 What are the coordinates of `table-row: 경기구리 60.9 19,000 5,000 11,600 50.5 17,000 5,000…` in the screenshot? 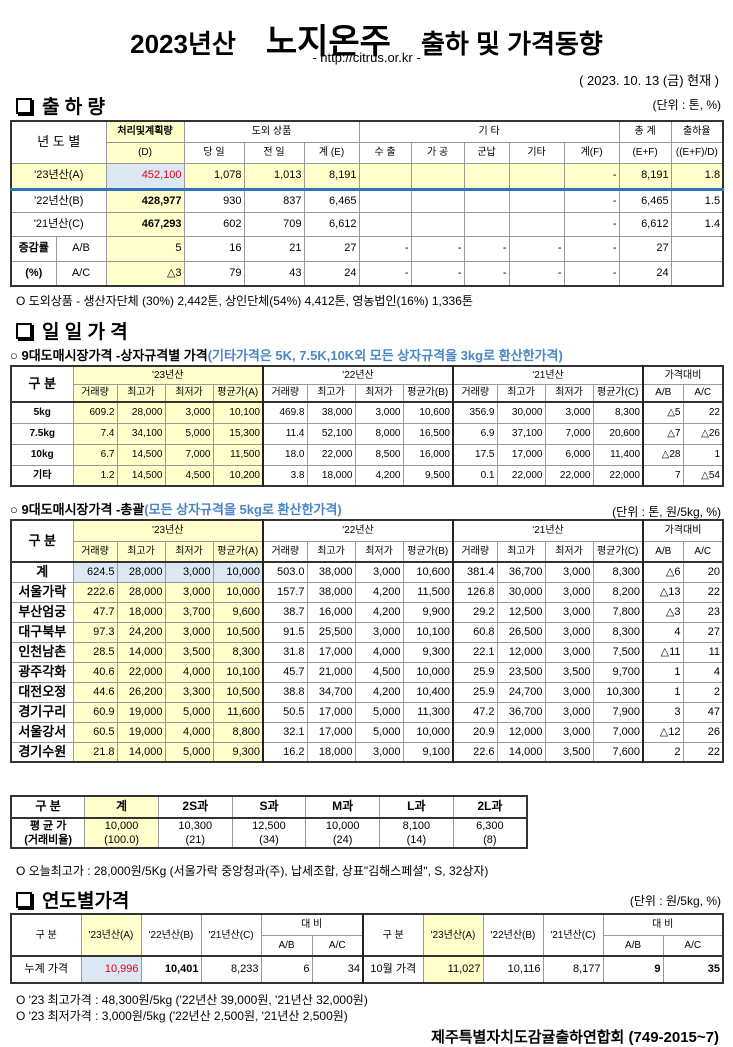 It's located at (367, 712).